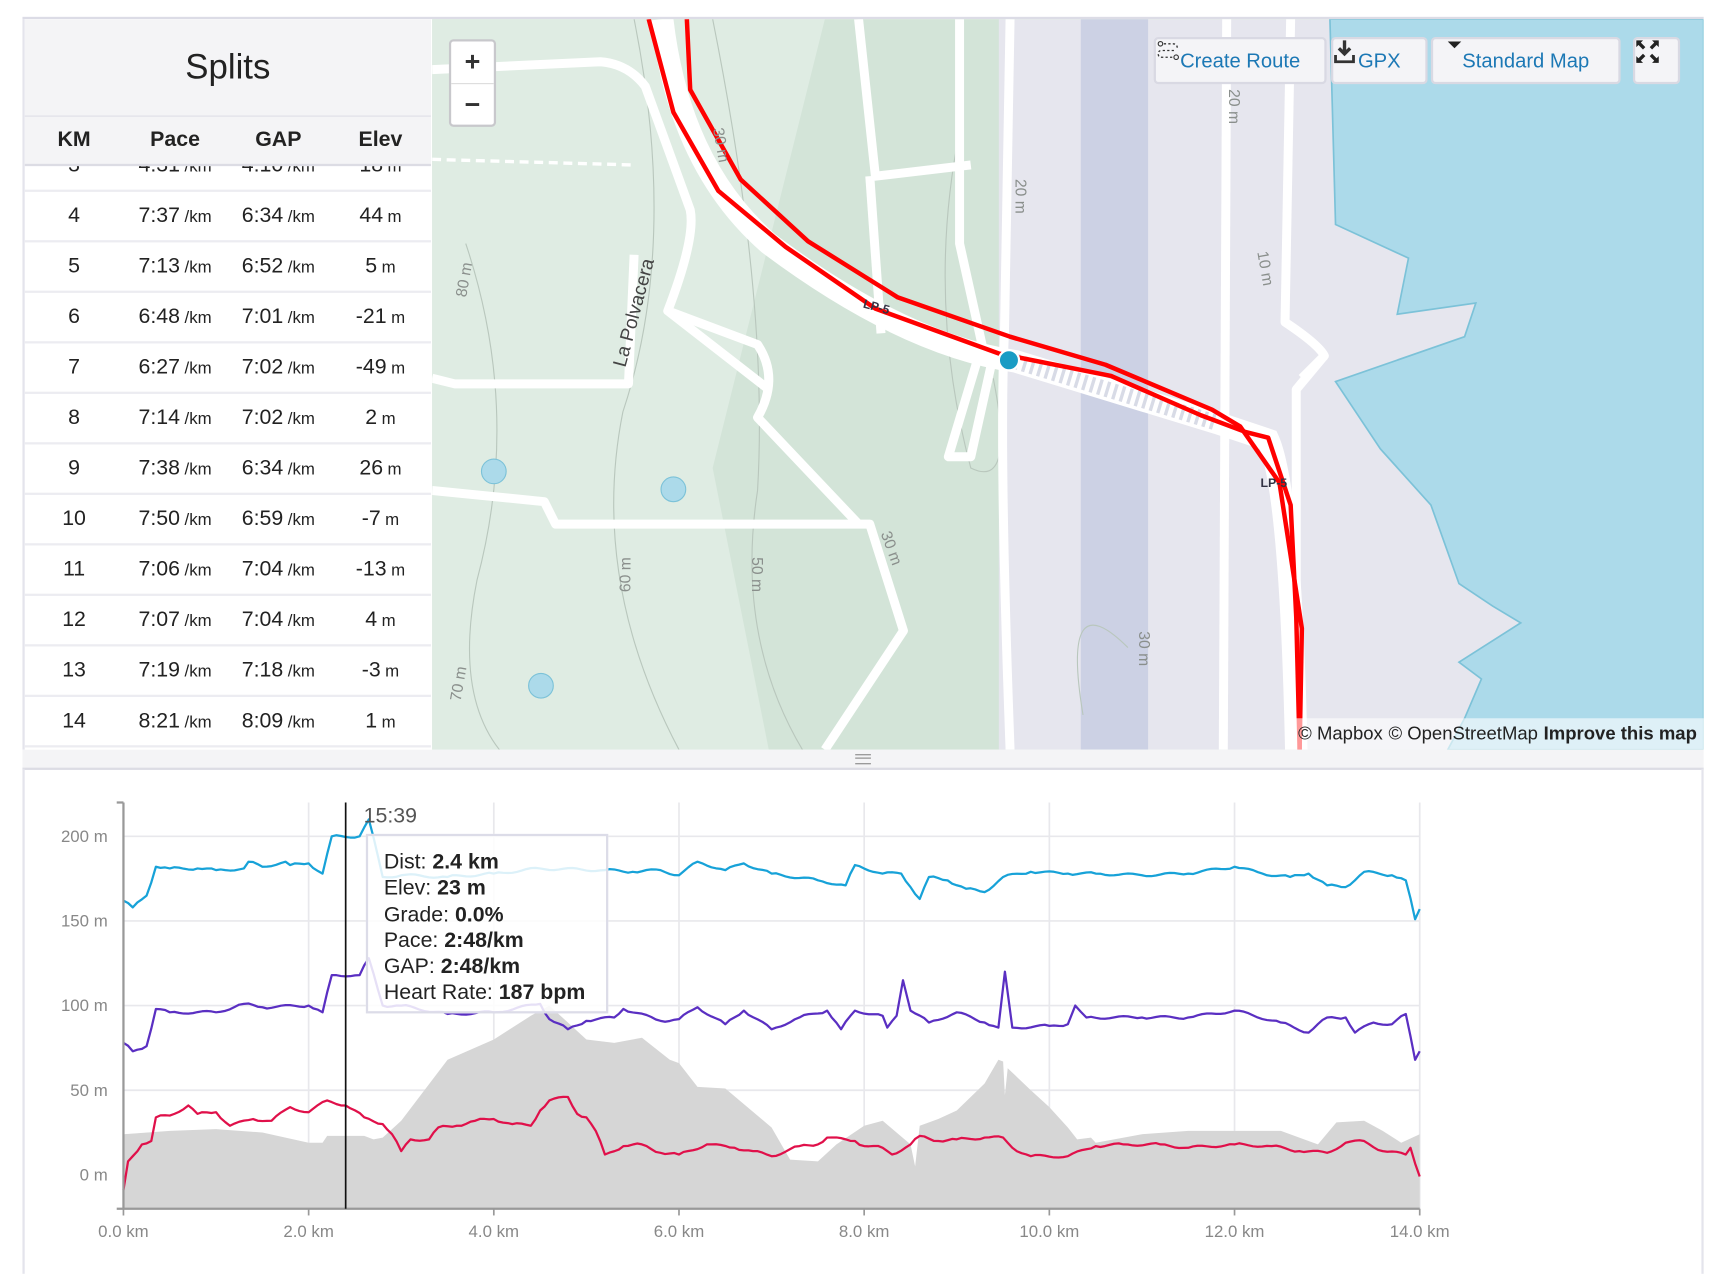 Image resolution: width=1734 pixels, height=1274 pixels. I want to click on create-route-label: Create Route, so click(1240, 60).